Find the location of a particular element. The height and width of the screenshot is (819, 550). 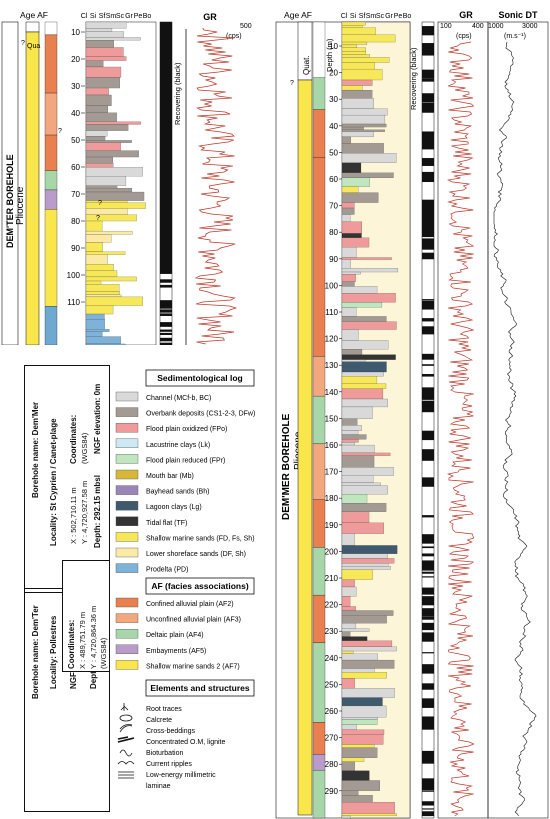

legend-item-label: Overbank deposits (CS1-2-3, DFw) is located at coordinates (200, 414).